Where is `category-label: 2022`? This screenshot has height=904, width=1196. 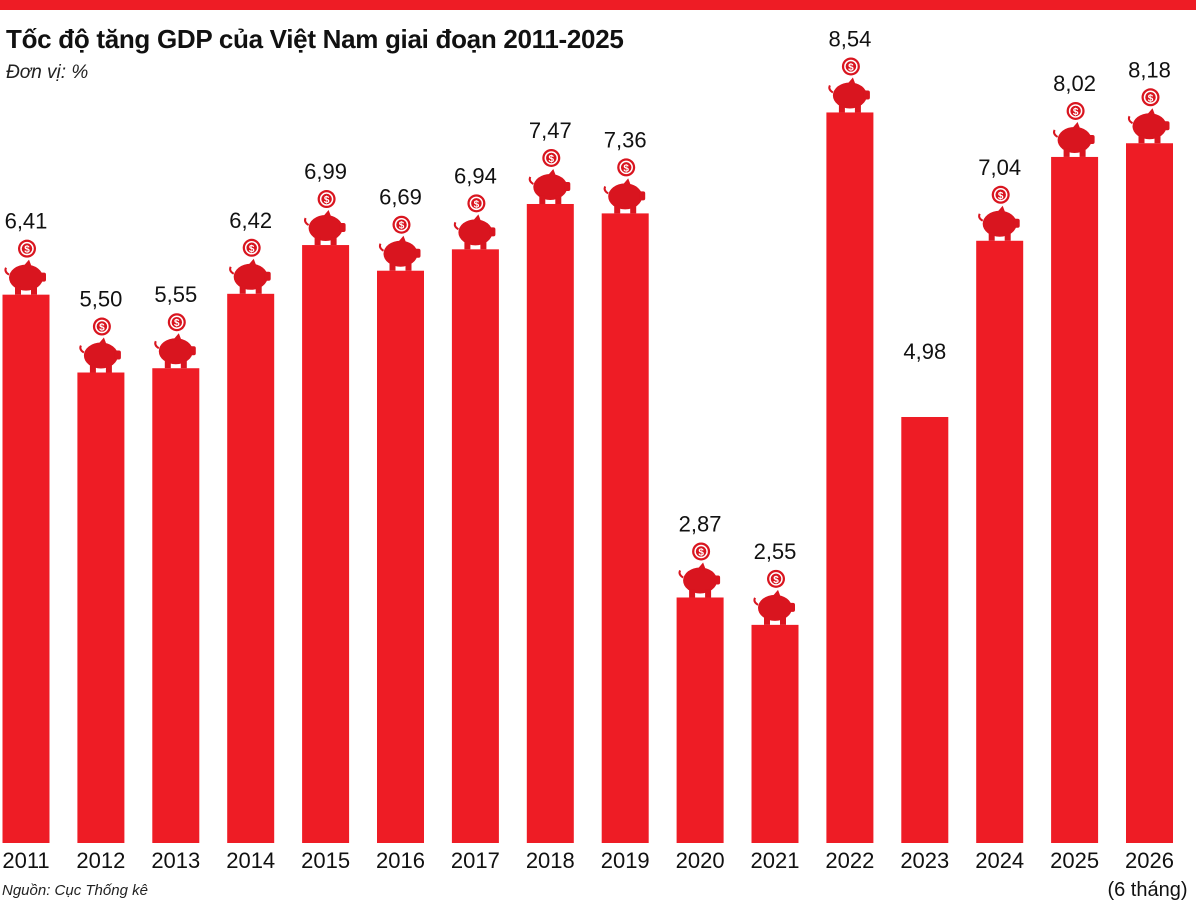 category-label: 2022 is located at coordinates (849, 860).